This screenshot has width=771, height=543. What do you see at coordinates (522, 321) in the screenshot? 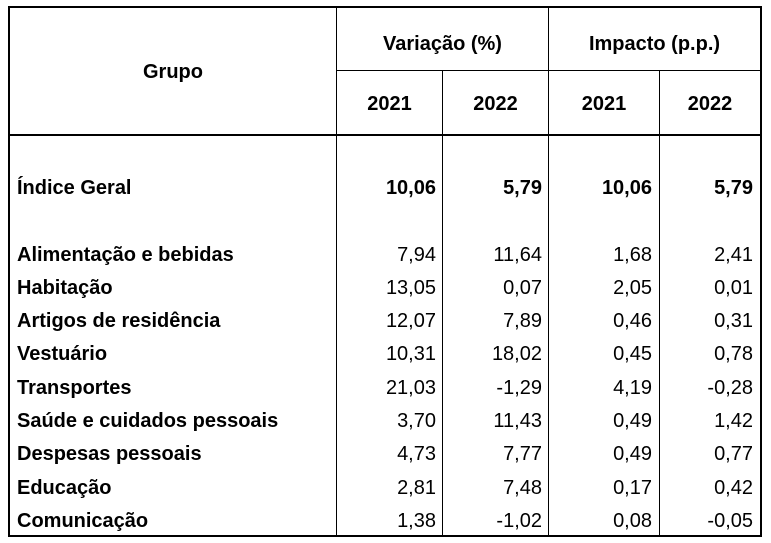
I see `cell-var-2022: 7,89` at bounding box center [522, 321].